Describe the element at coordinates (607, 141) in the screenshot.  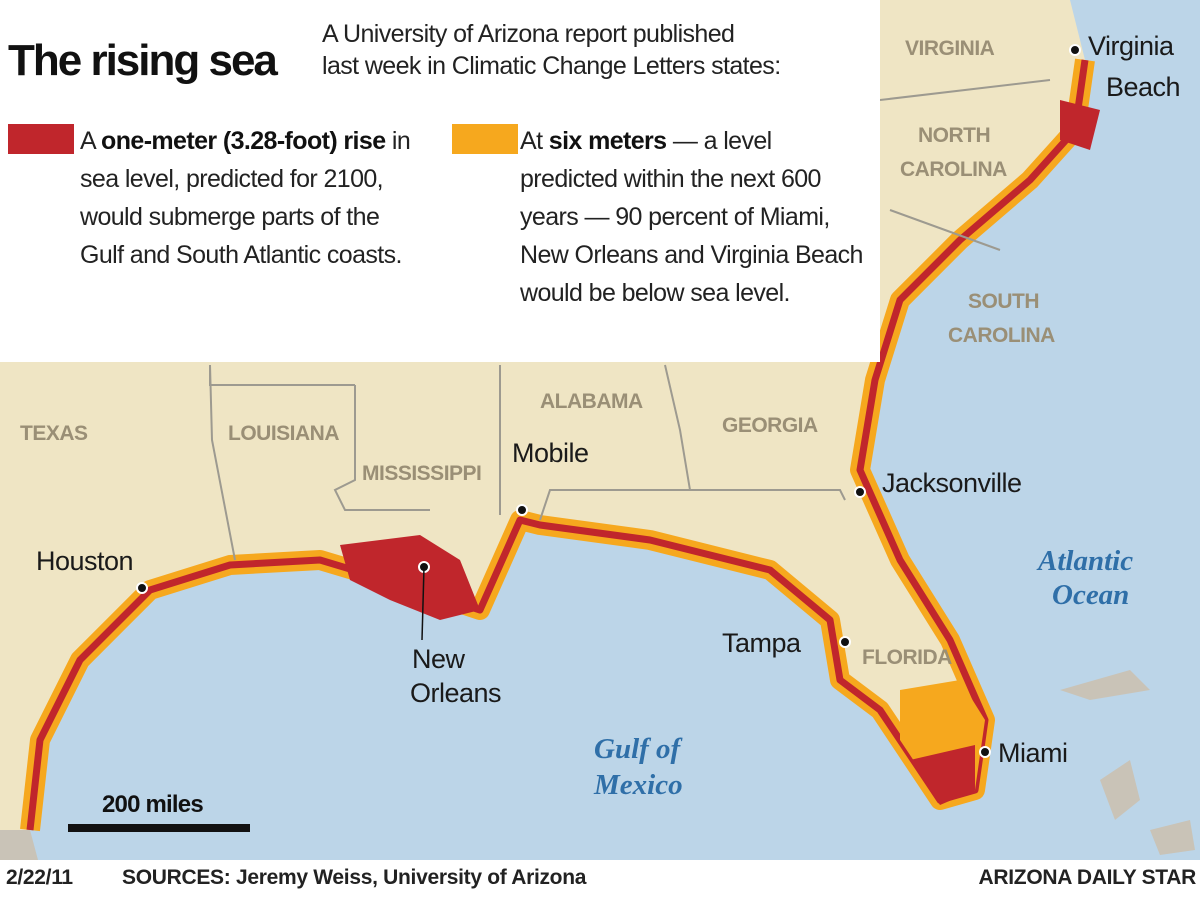
I see `legend-bold: six meters` at that location.